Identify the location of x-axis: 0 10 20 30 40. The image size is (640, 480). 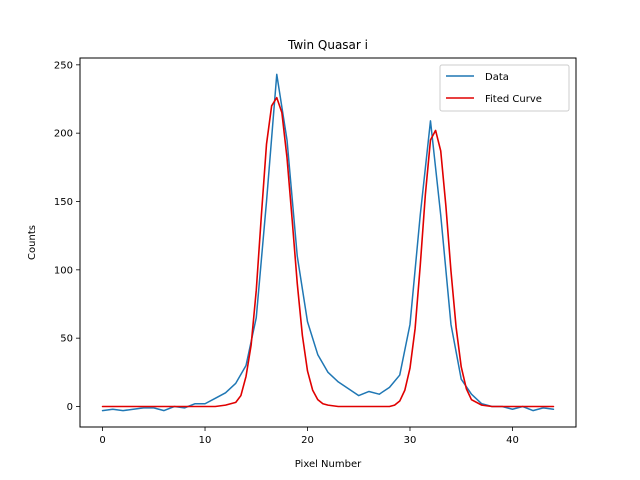
(309, 436).